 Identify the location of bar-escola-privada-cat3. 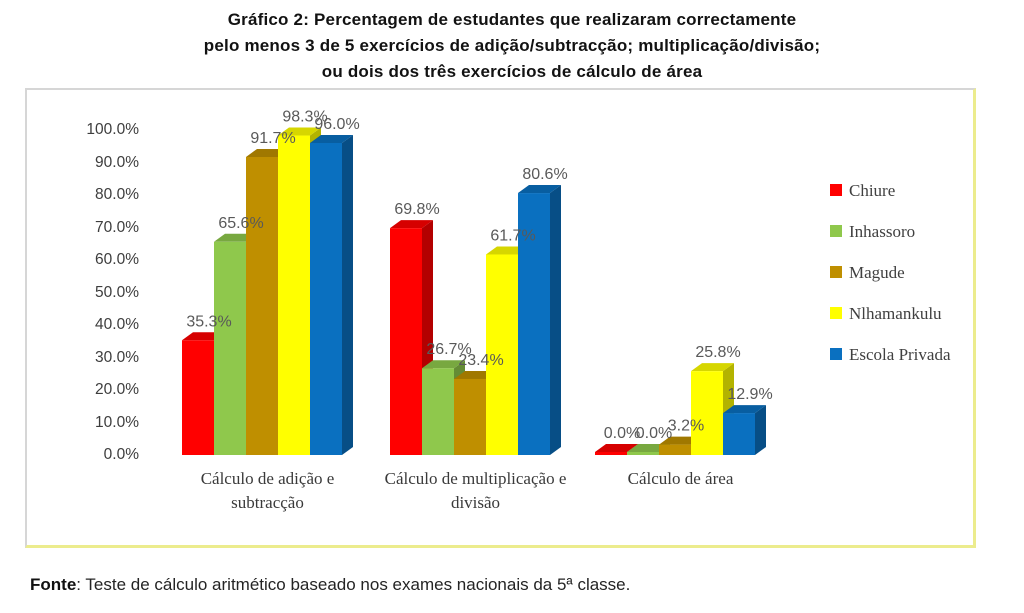
(744, 430).